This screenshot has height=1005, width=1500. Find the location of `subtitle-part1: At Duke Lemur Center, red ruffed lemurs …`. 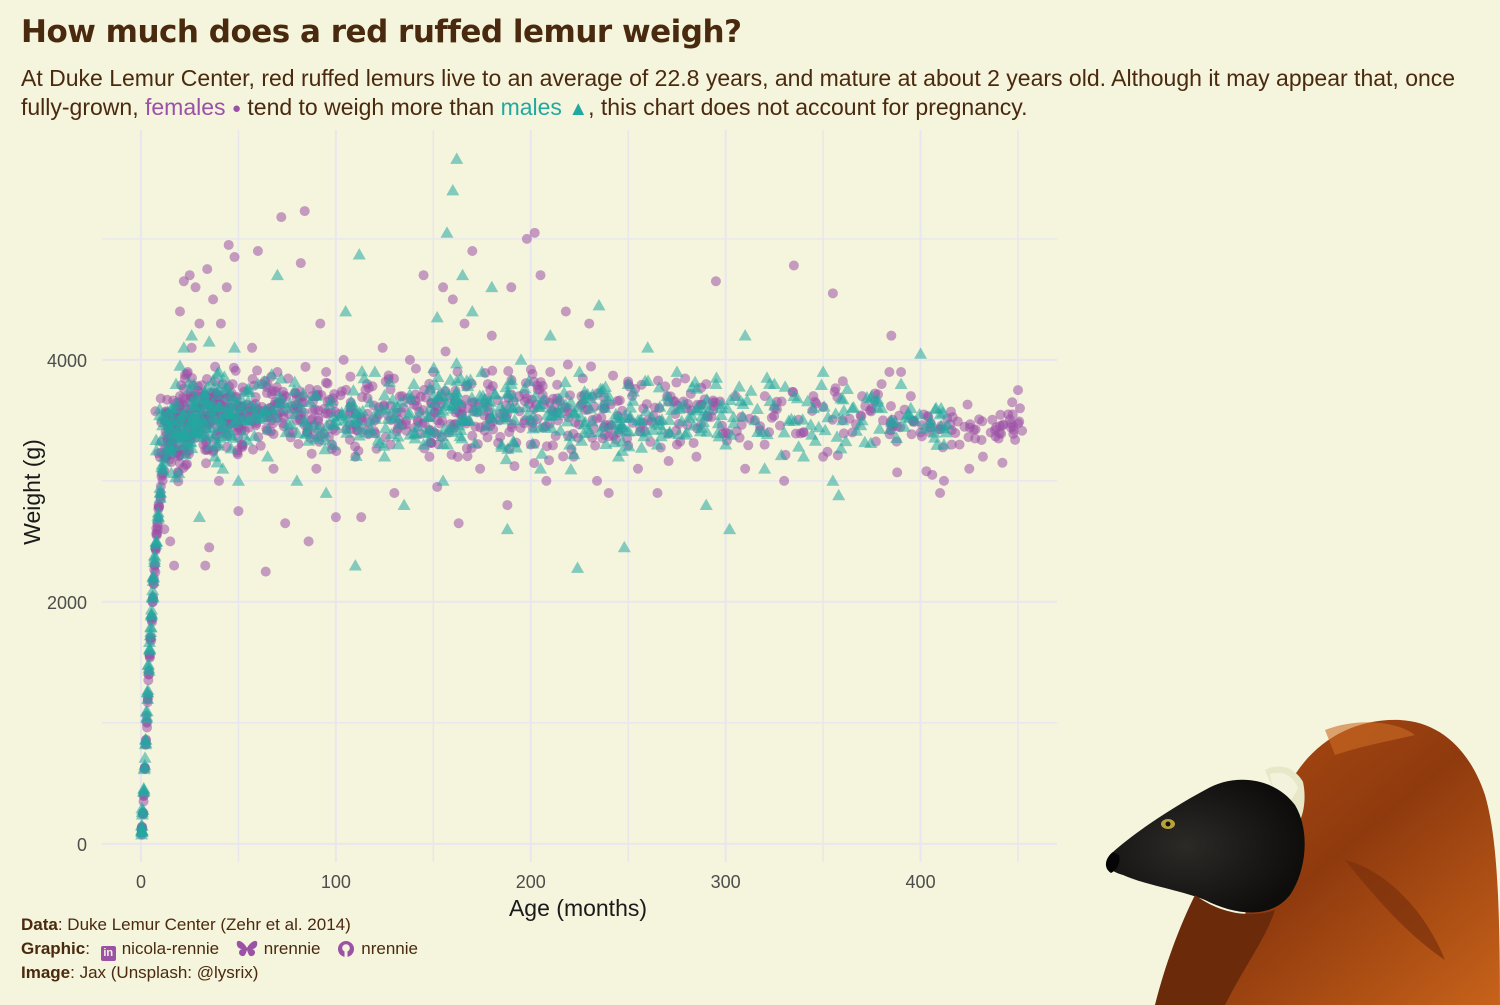

subtitle-part1: At Duke Lemur Center, red ruffed lemurs … is located at coordinates (738, 92).